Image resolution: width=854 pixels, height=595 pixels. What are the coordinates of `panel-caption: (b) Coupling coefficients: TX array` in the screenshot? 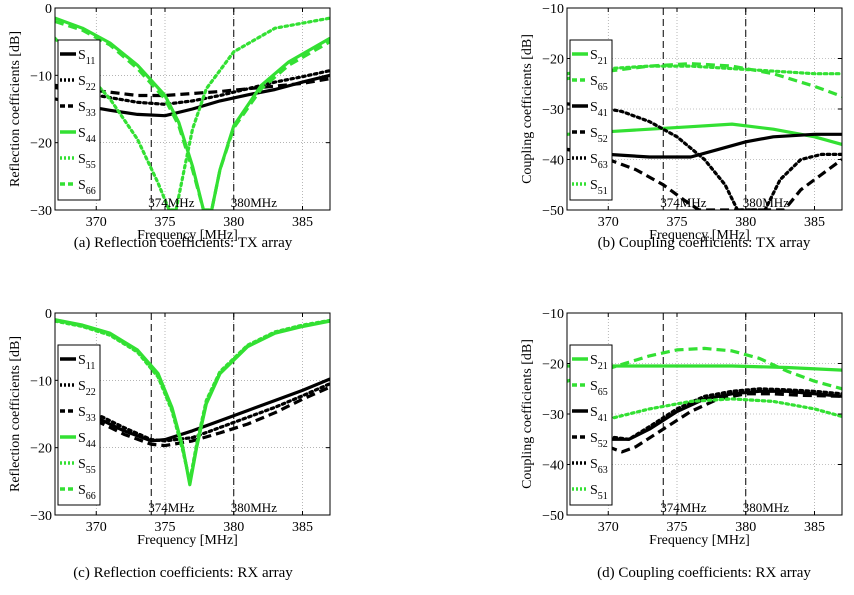 It's located at (704, 243).